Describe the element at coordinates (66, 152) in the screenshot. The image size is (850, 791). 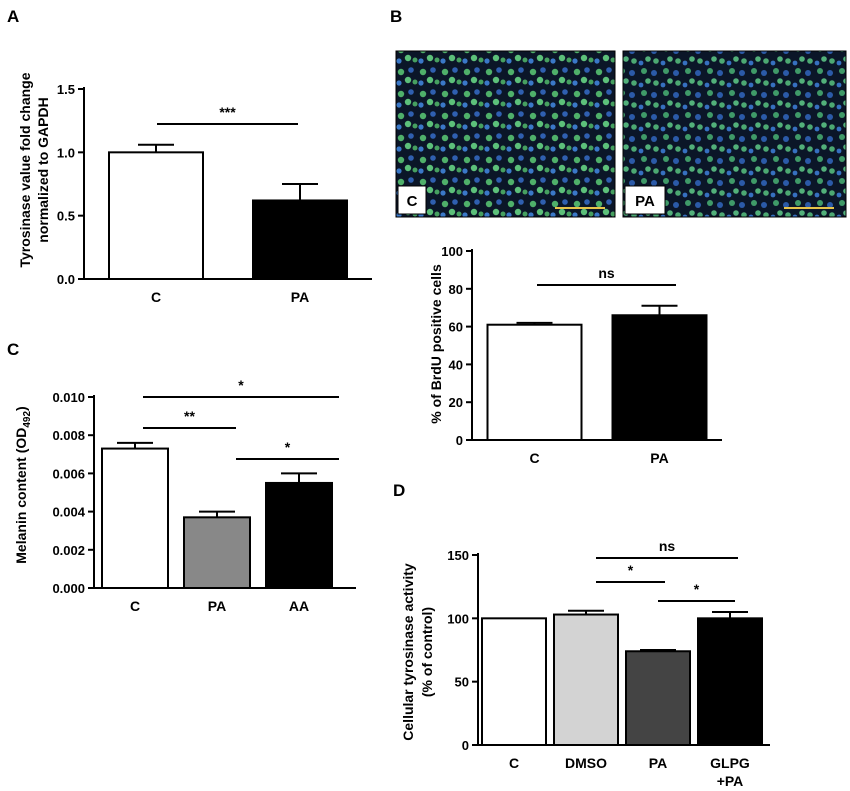
I see `y-tick-label: 1.0` at that location.